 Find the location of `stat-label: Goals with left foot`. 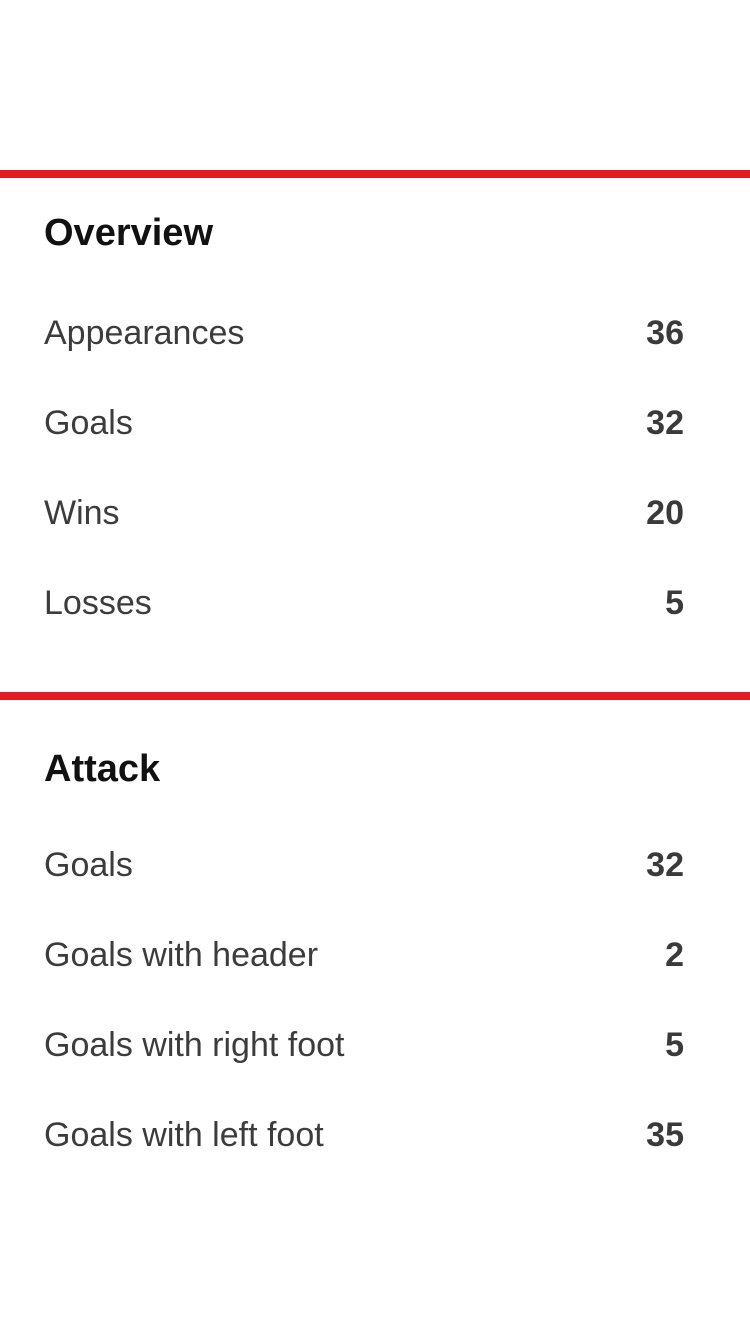

stat-label: Goals with left foot is located at coordinates (184, 1134).